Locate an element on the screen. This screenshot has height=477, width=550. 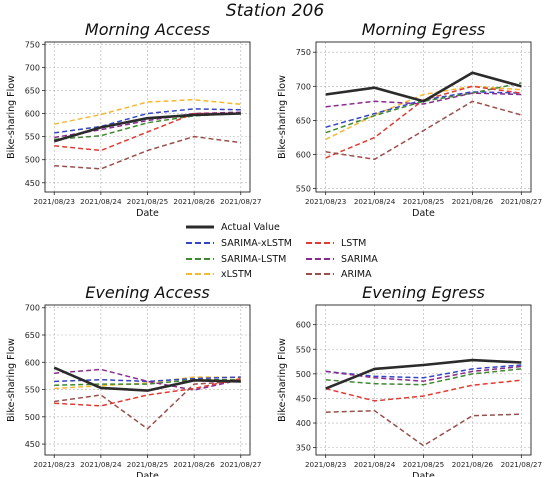
figure-title: Station 206 is located at coordinates (275, 11).